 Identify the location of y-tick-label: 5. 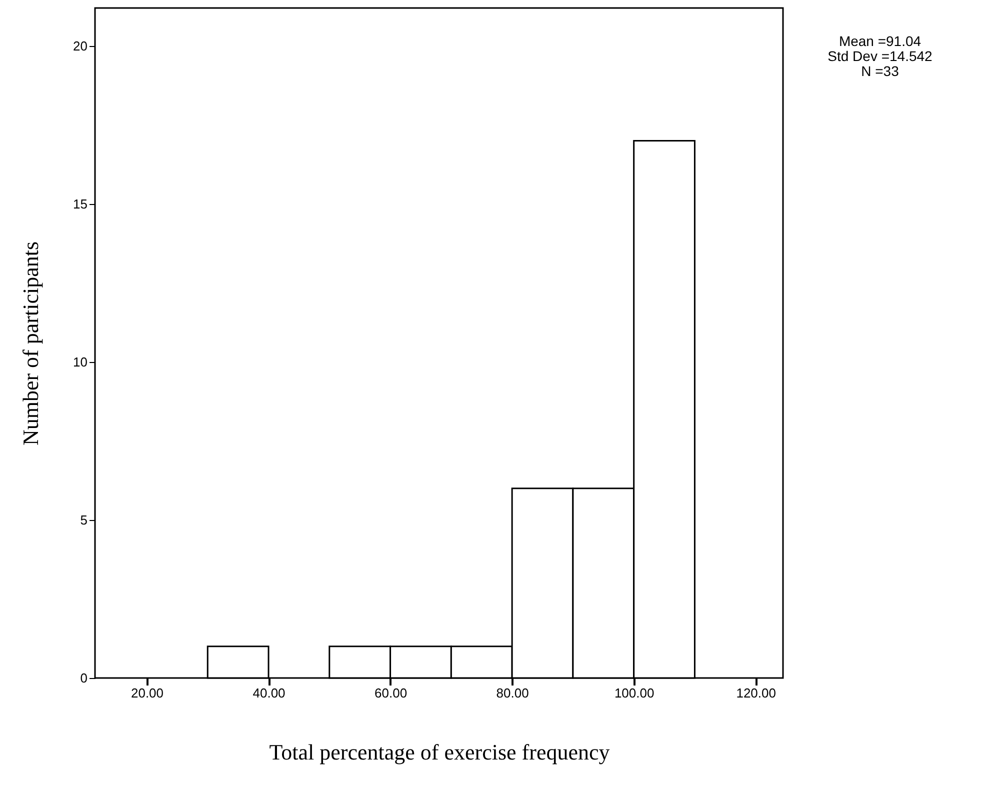
(84, 520).